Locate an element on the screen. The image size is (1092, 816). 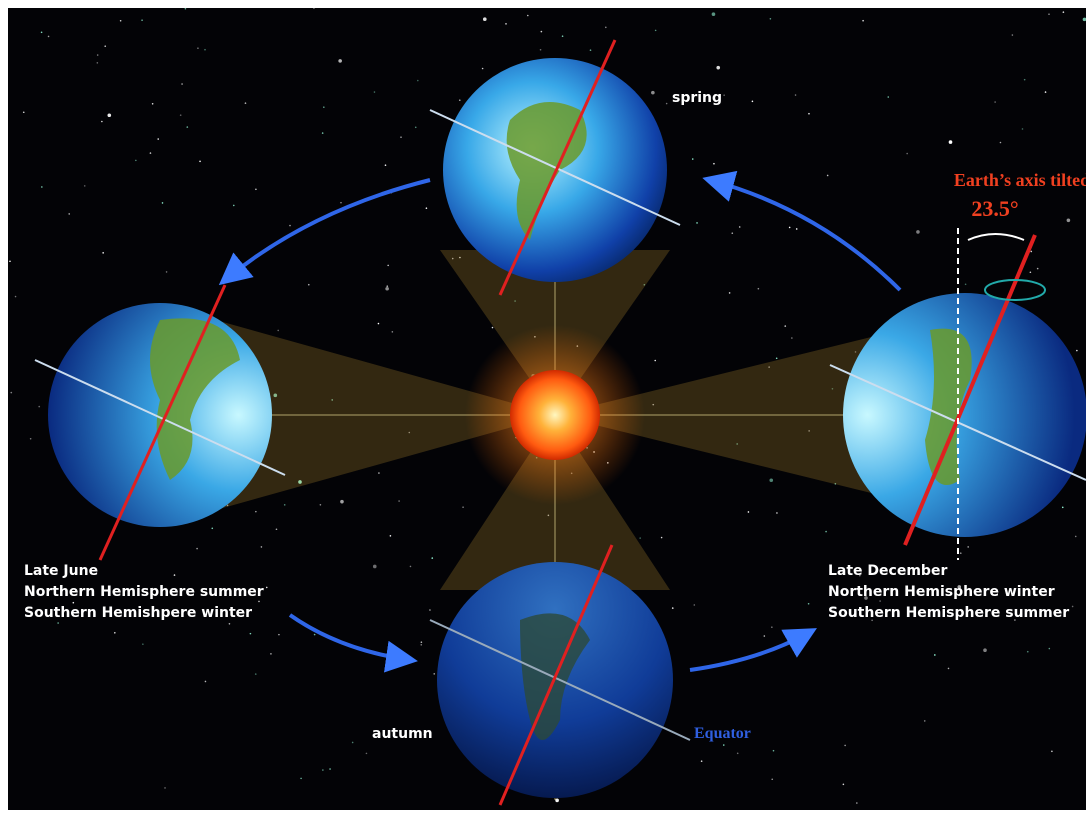
sun is located at coordinates (555, 415).